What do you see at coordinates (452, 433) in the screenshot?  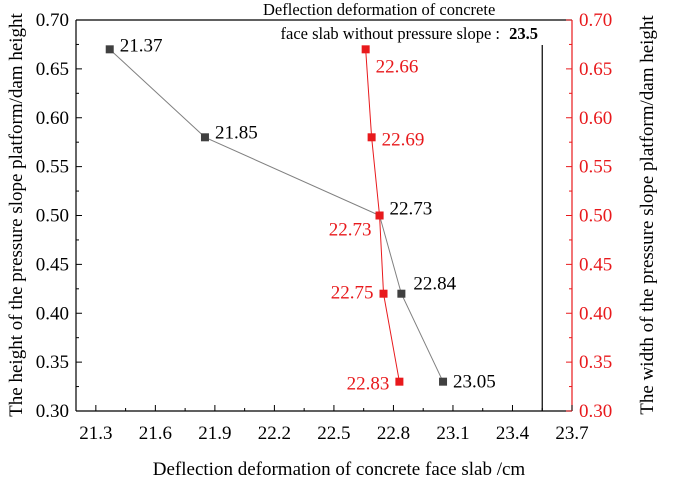 I see `x-tick-label: 23.1` at bounding box center [452, 433].